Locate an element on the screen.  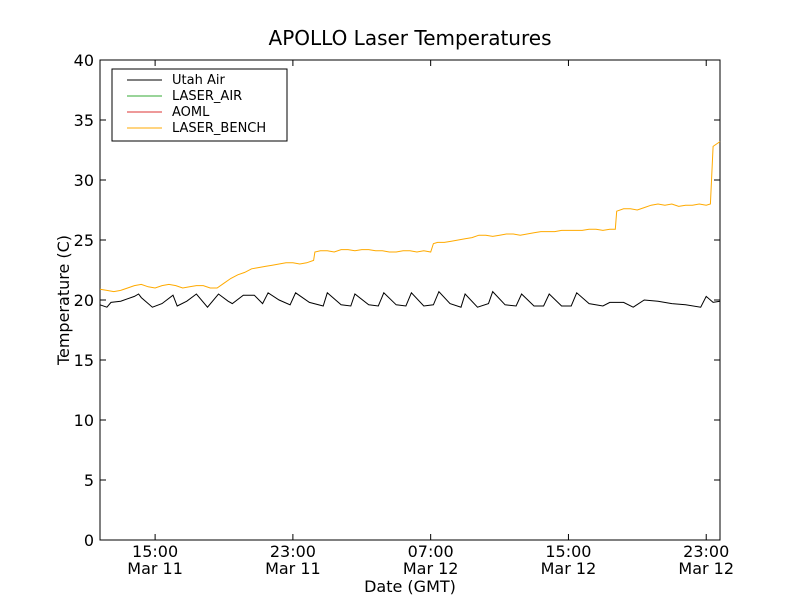
legend-frame is located at coordinates (199, 105).